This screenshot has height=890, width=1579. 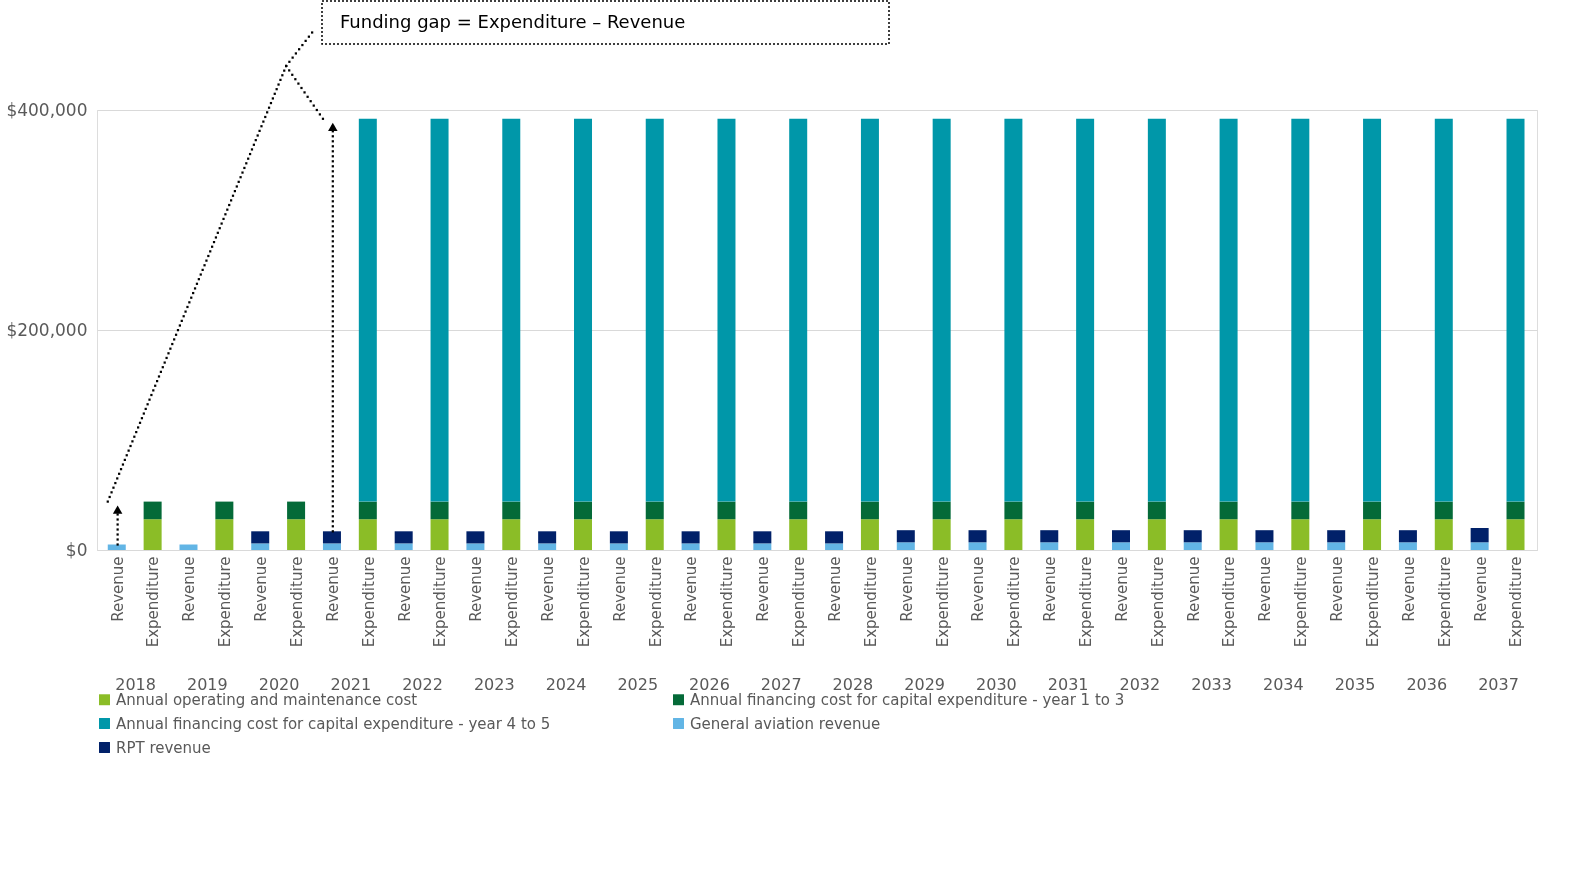 What do you see at coordinates (1498, 684) in the screenshot?
I see `text: 2037` at bounding box center [1498, 684].